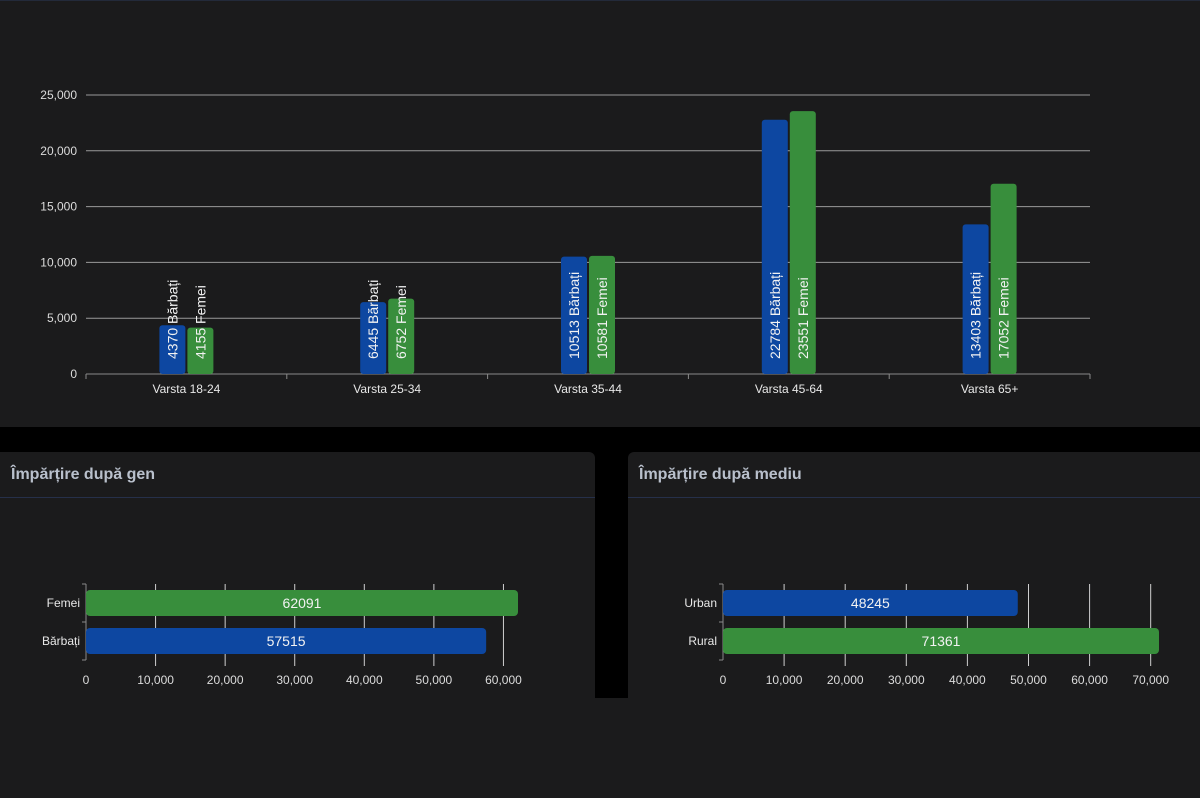  I want to click on bar-data-label: 13403 Bărbați, so click(976, 315).